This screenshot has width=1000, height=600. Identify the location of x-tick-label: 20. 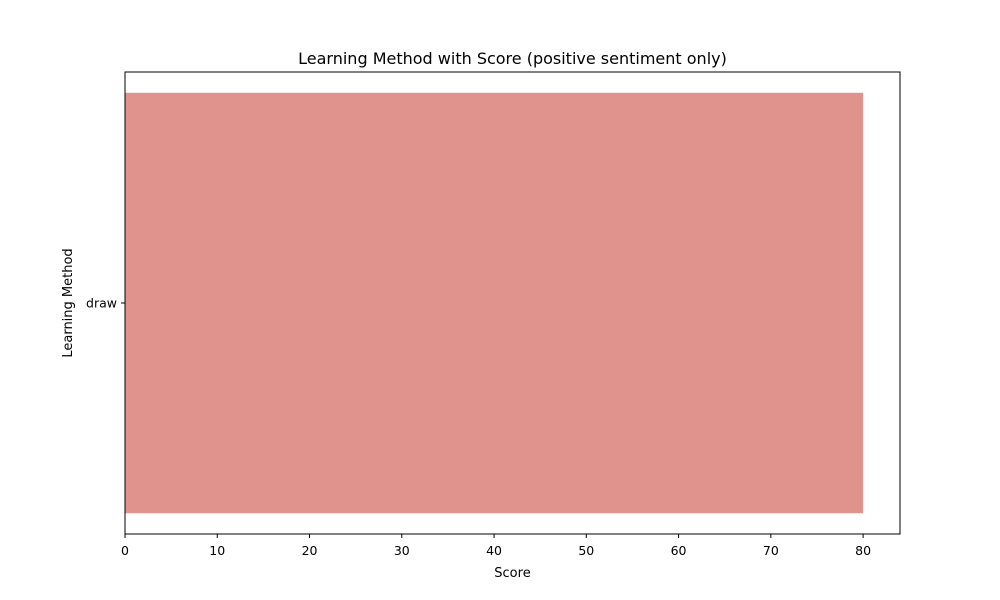
(310, 550).